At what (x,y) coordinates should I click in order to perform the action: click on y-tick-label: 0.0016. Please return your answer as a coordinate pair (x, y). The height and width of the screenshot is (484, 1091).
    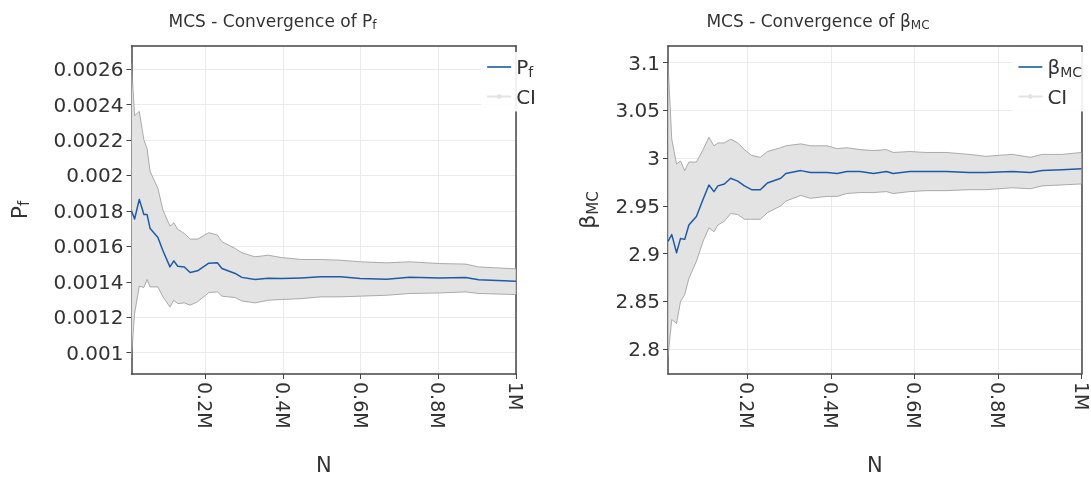
    Looking at the image, I should click on (88, 246).